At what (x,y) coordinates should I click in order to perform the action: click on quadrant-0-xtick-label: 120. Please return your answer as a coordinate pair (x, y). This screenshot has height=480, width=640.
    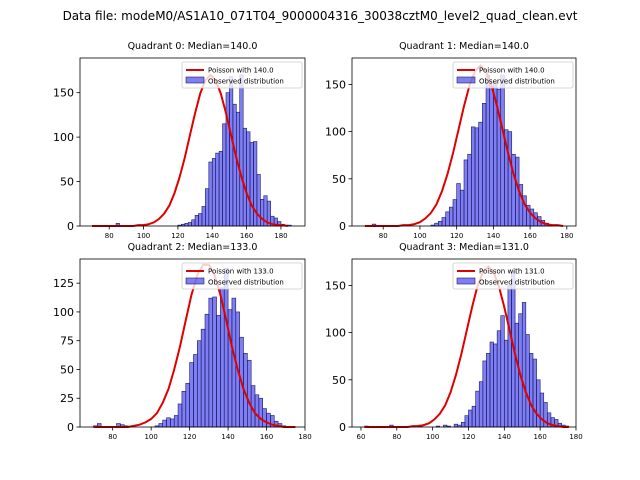
    Looking at the image, I should click on (177, 236).